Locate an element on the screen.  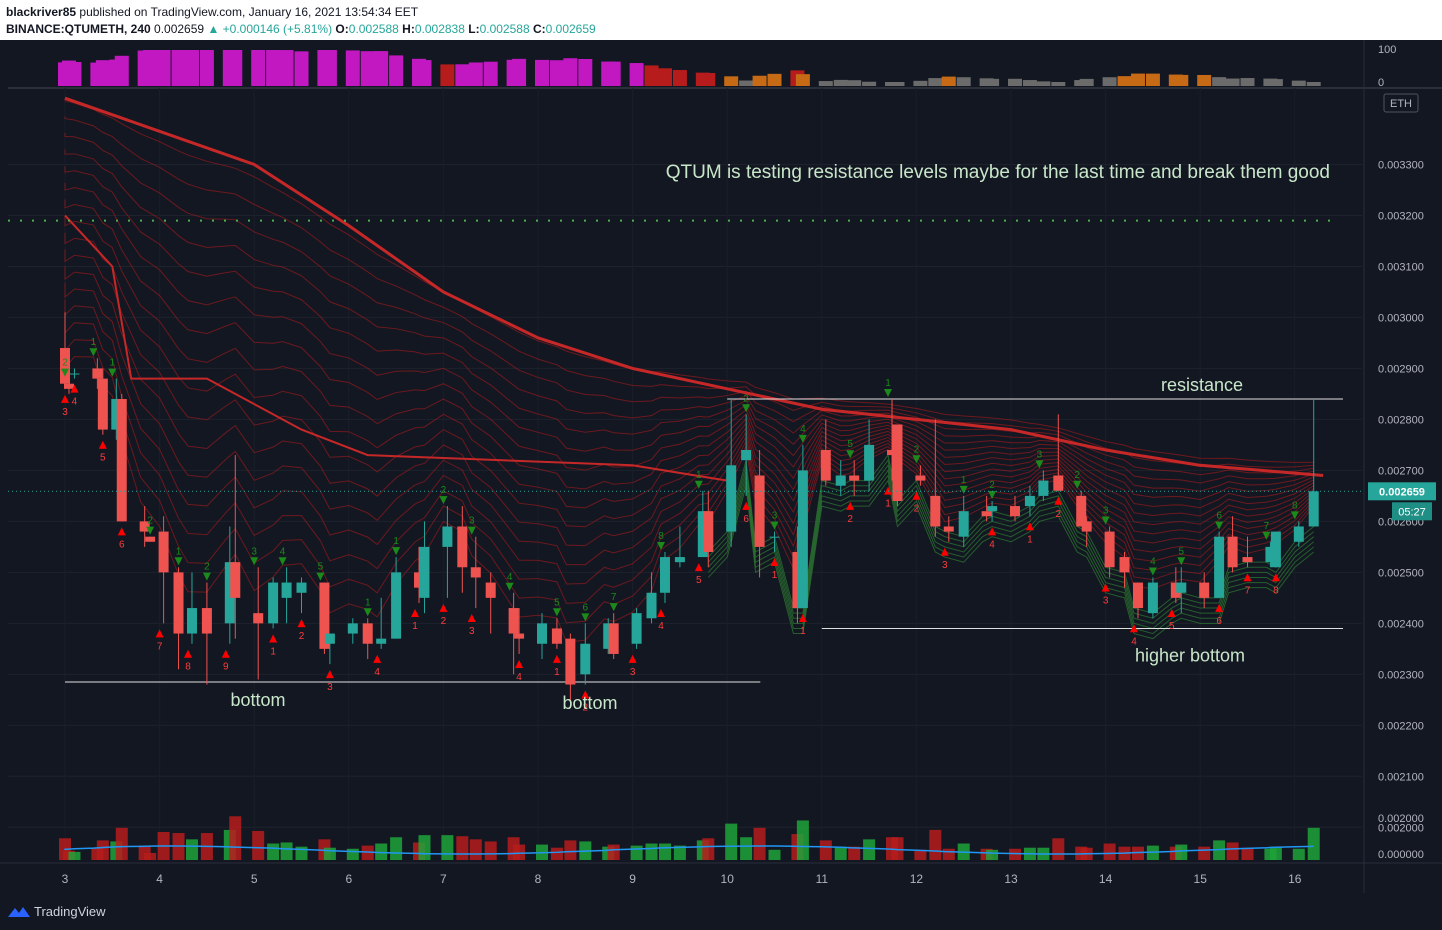
x-tick-label: 16 is located at coordinates (1295, 879).